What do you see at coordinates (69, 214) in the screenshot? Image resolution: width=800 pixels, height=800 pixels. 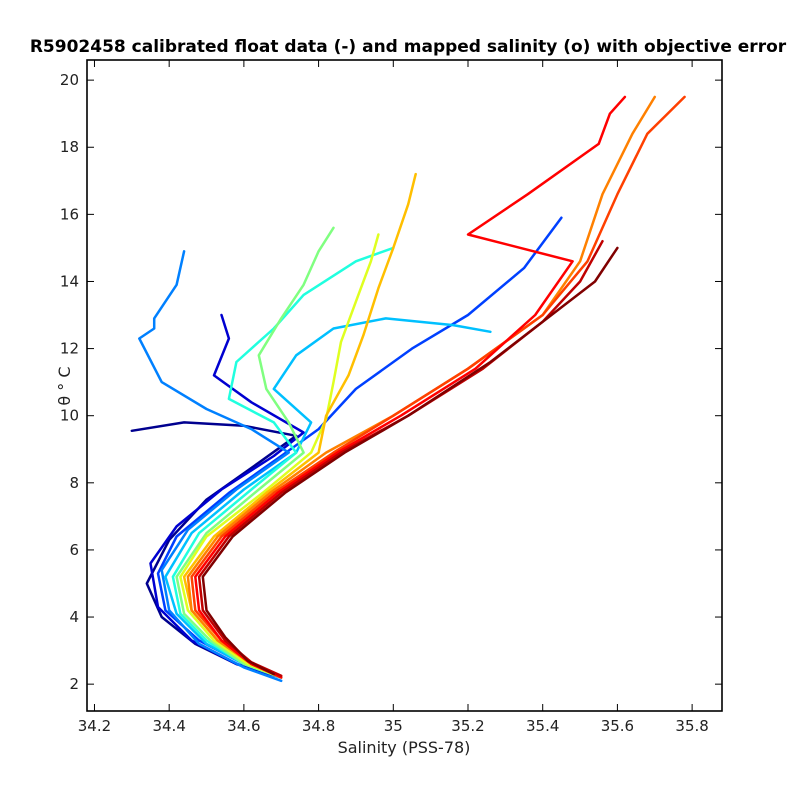 I see `y-tick-label: 16` at bounding box center [69, 214].